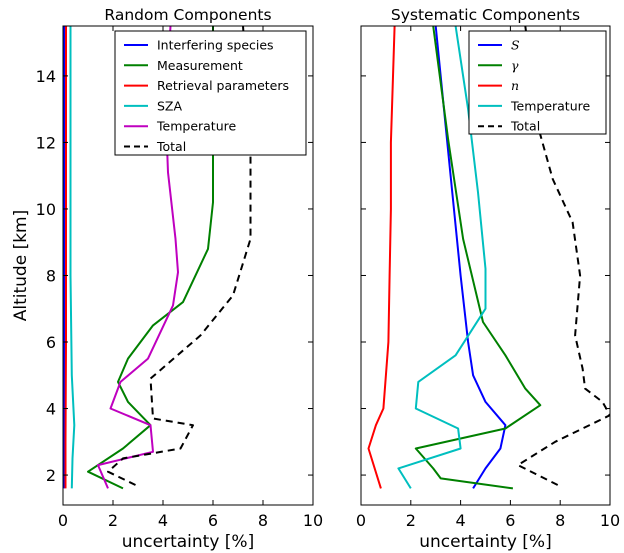  I want to click on legend: Sγn Temperature Total, so click(537, 82).